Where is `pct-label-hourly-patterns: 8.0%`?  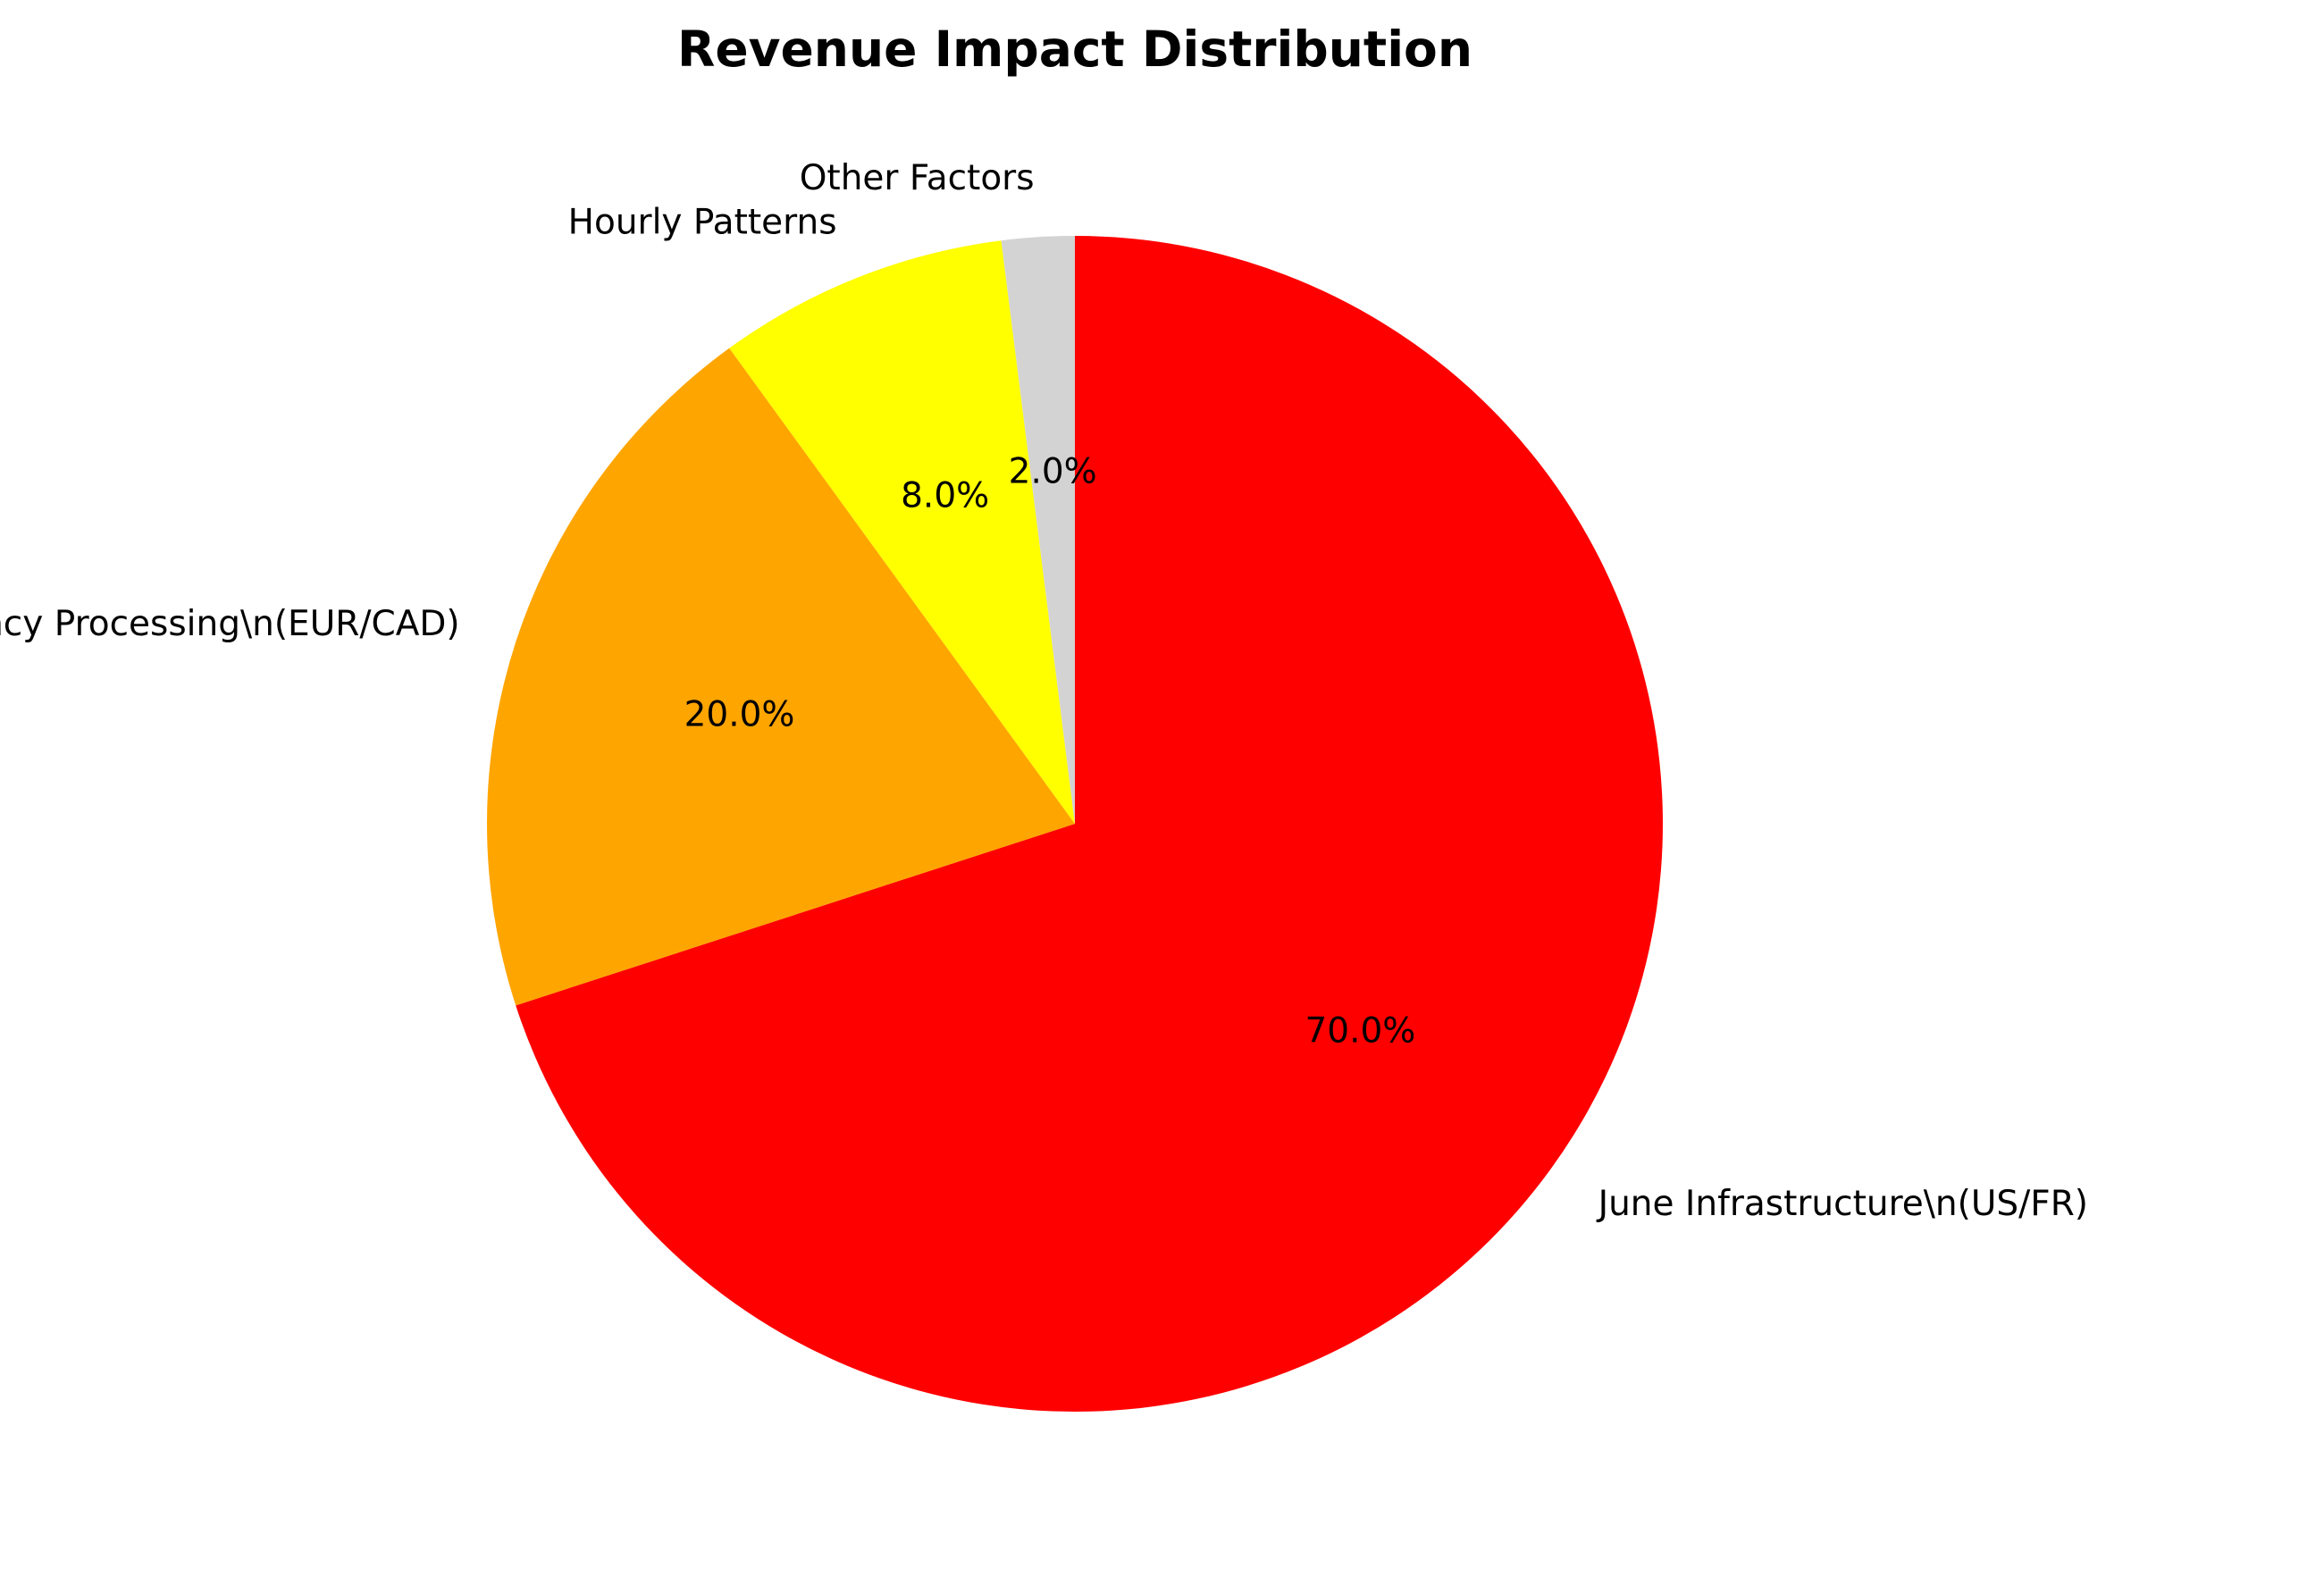
pct-label-hourly-patterns: 8.0% is located at coordinates (945, 496).